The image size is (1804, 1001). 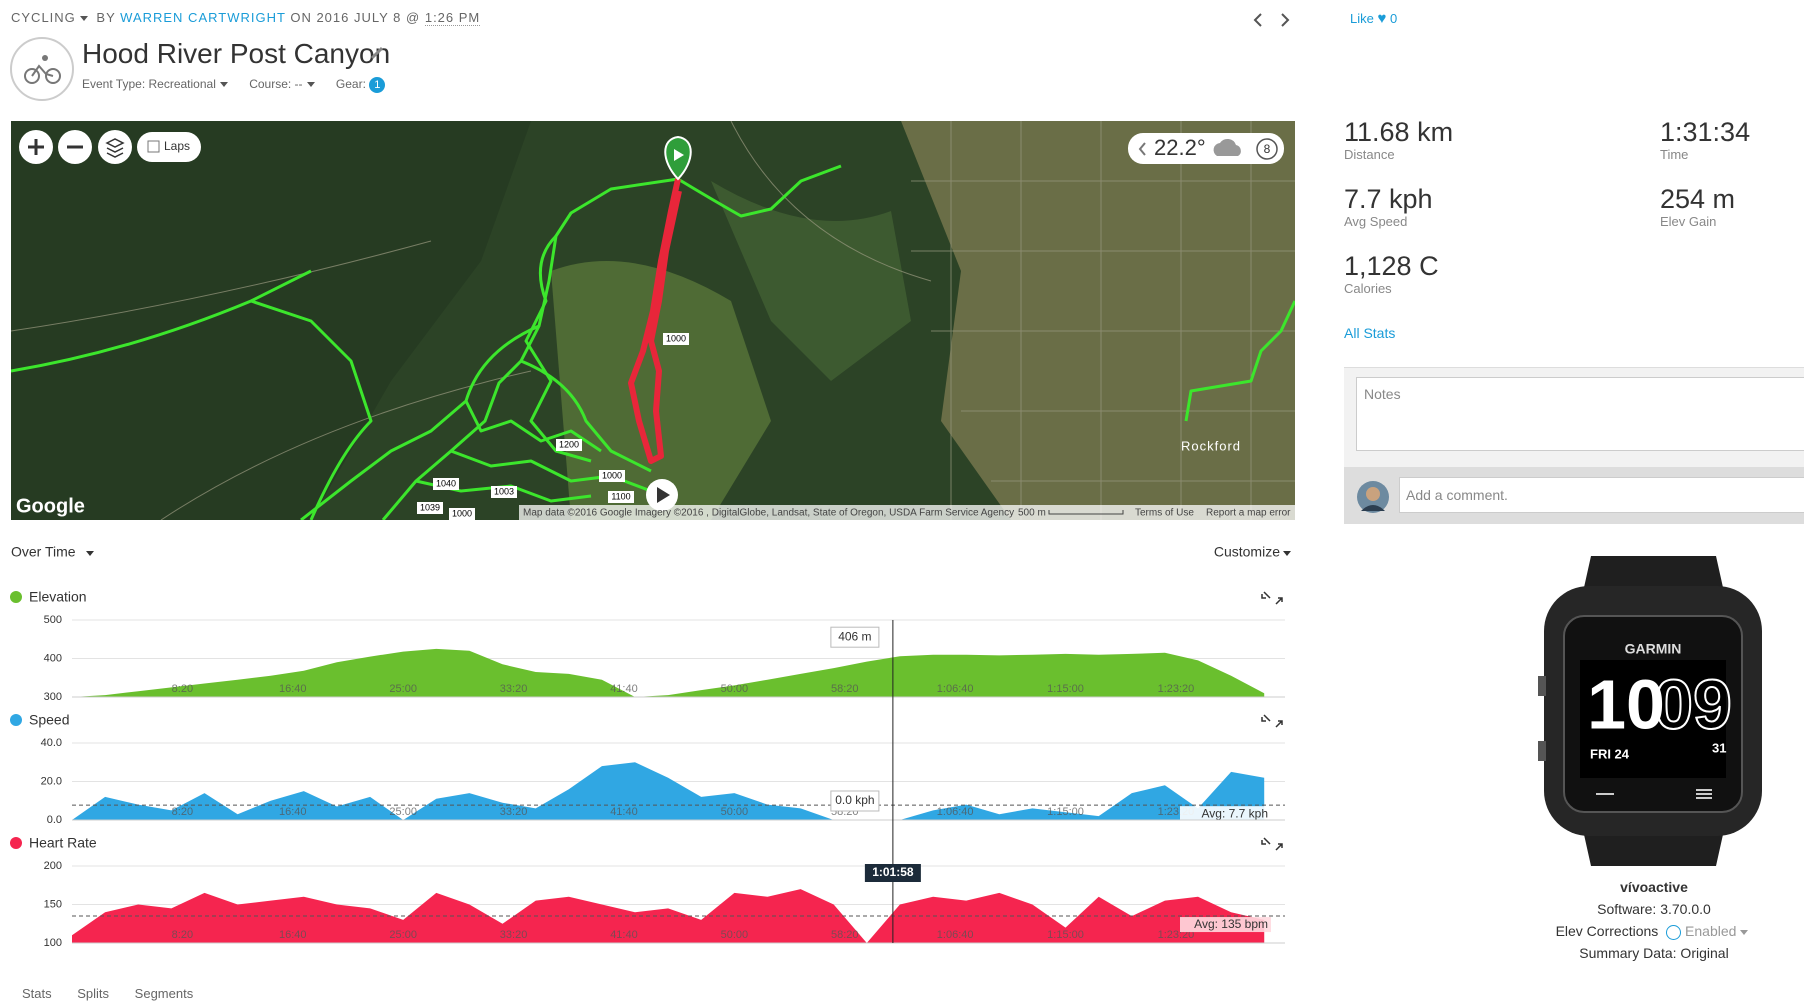 What do you see at coordinates (1653, 649) in the screenshot?
I see `watch-brand: GARMIN` at bounding box center [1653, 649].